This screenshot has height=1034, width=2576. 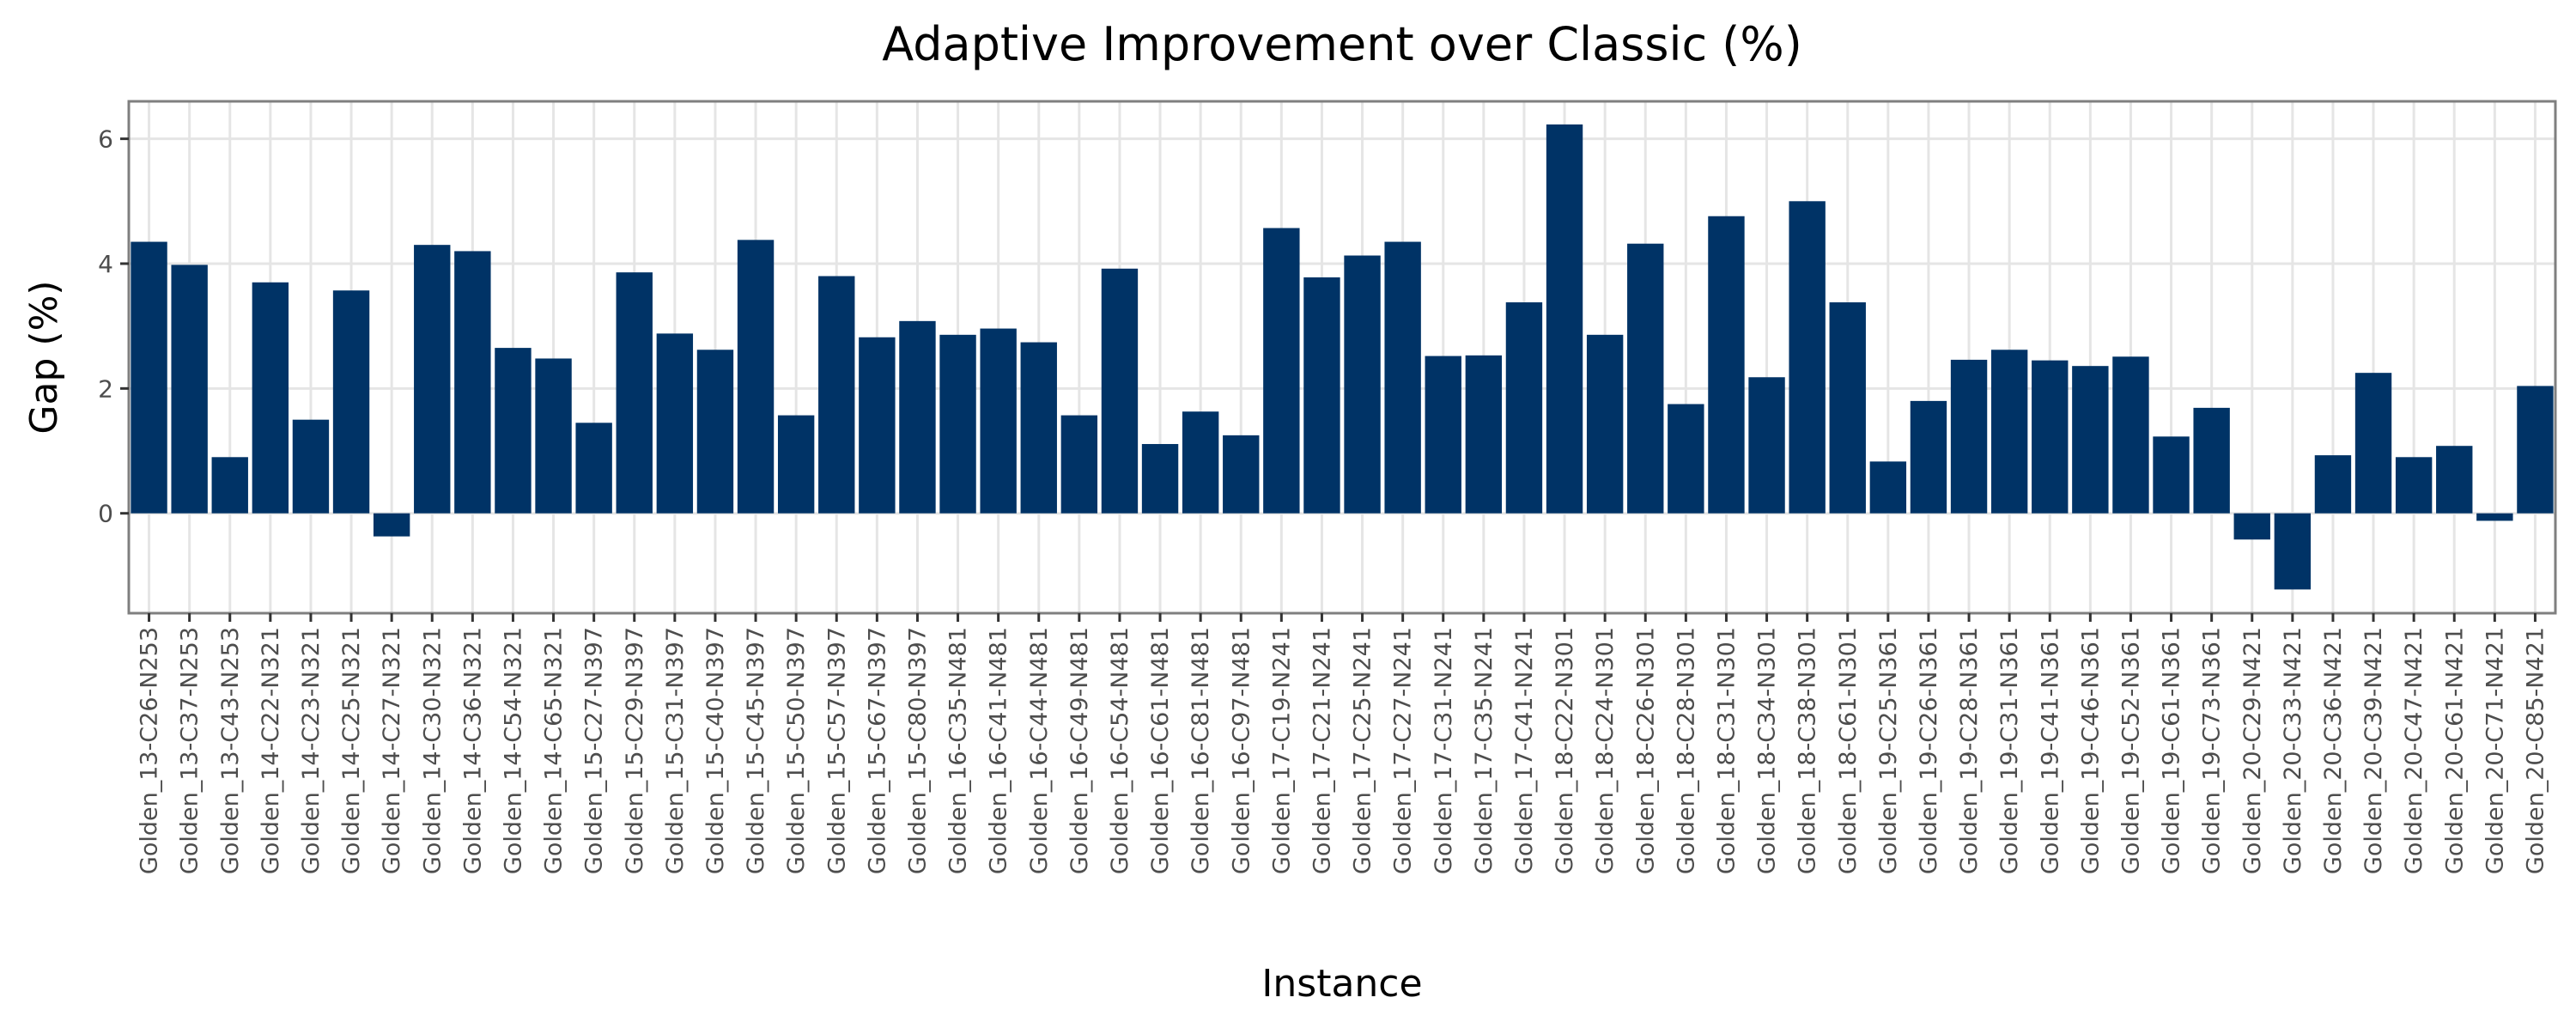 What do you see at coordinates (1039, 750) in the screenshot?
I see `x-tick-label: Golden_16-C44-N481` at bounding box center [1039, 750].